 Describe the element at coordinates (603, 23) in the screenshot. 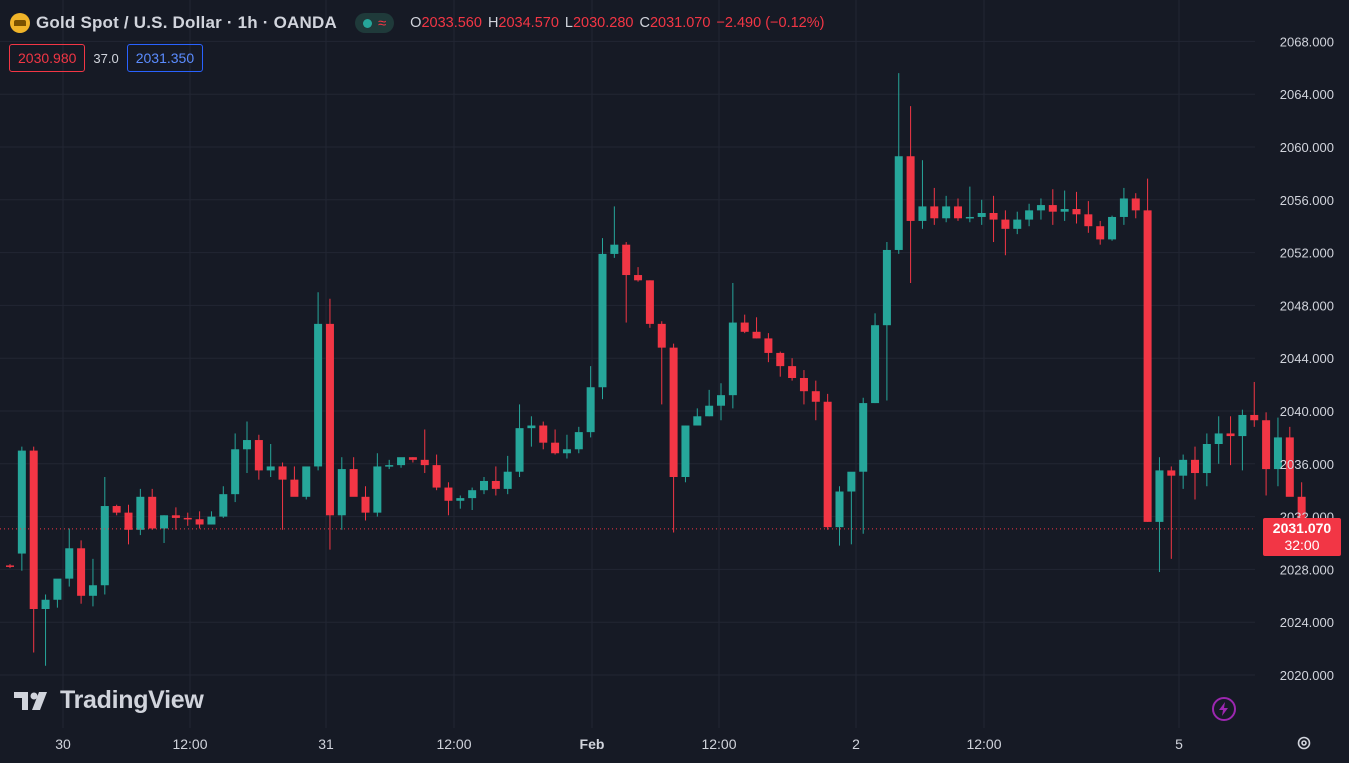

I see `ohlc-low-value: 2030.280` at that location.